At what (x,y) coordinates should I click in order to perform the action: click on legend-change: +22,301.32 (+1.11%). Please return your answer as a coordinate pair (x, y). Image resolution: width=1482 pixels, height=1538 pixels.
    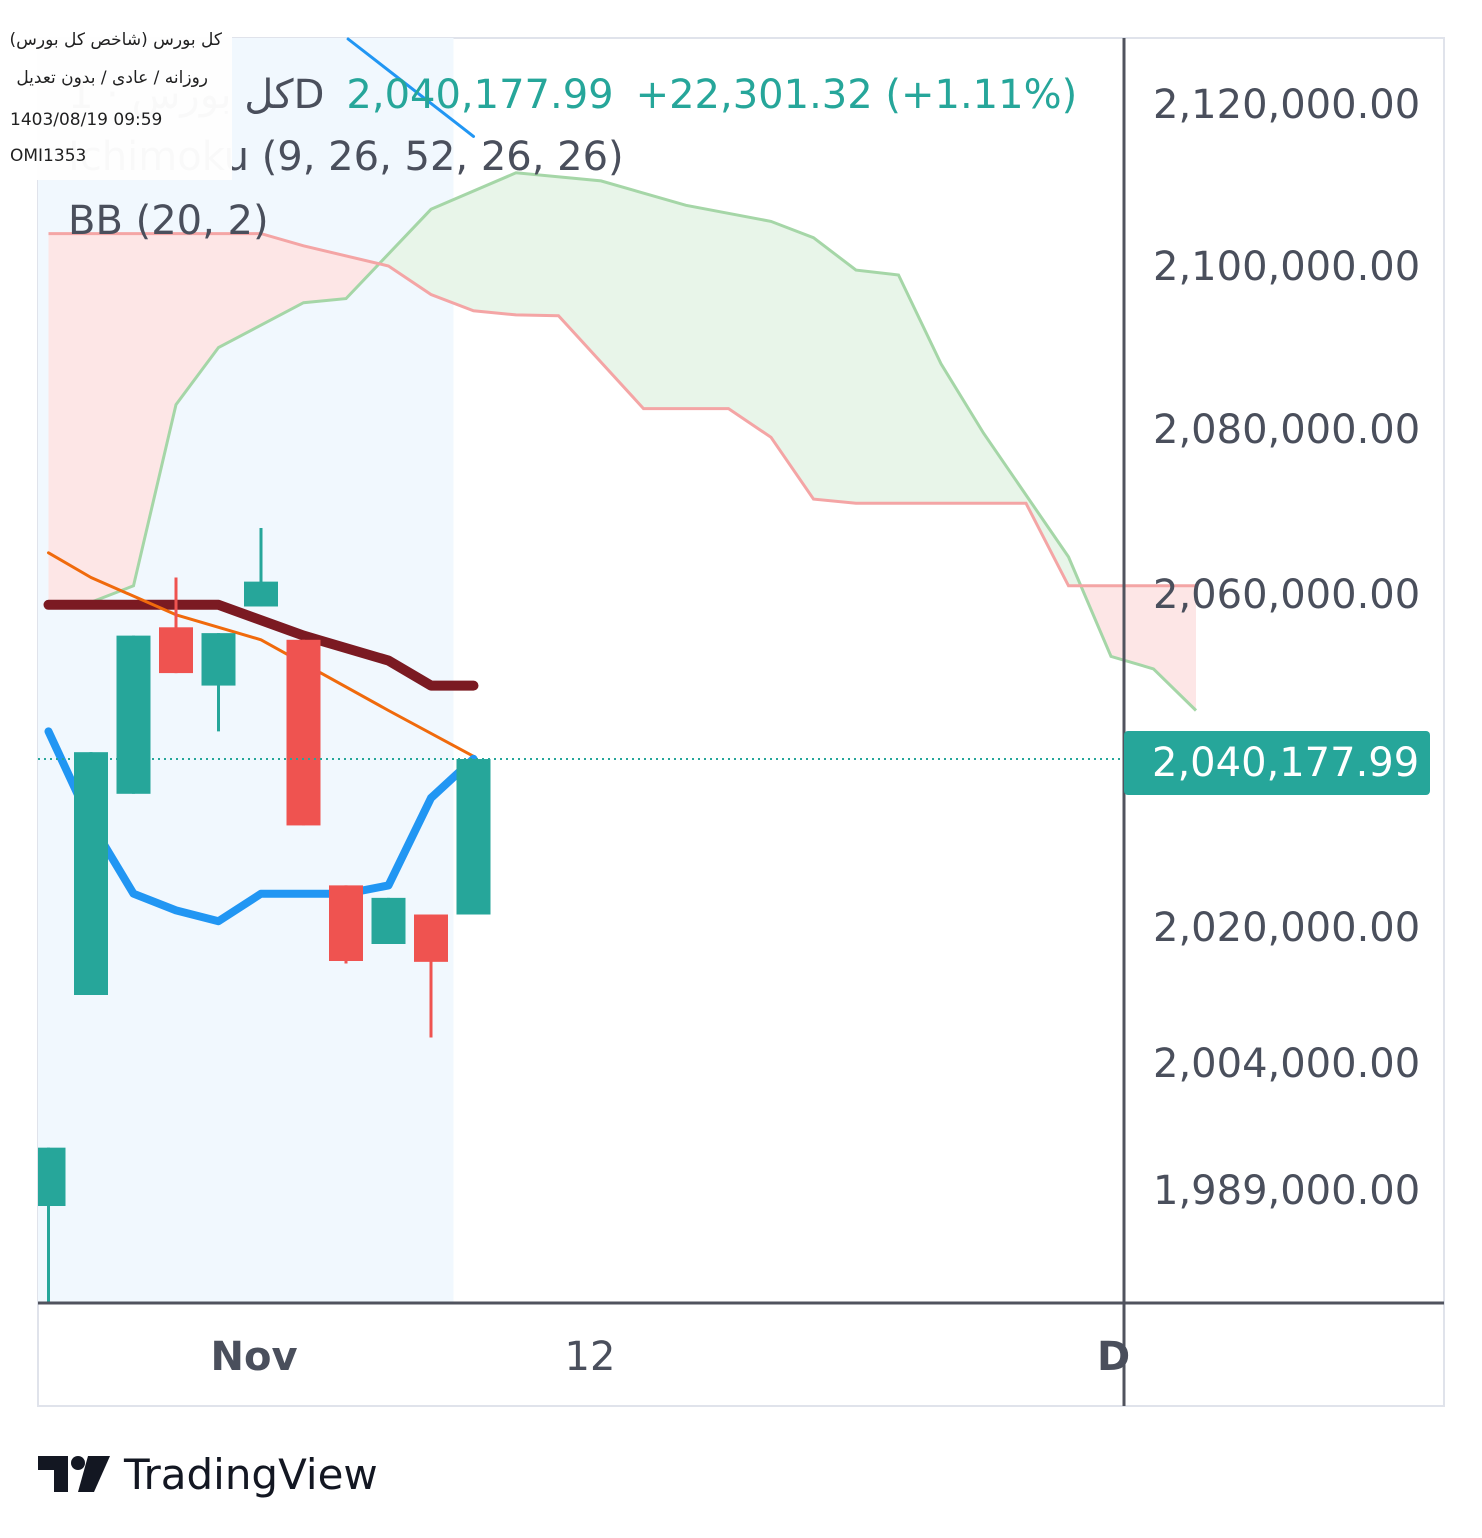
    Looking at the image, I should click on (856, 95).